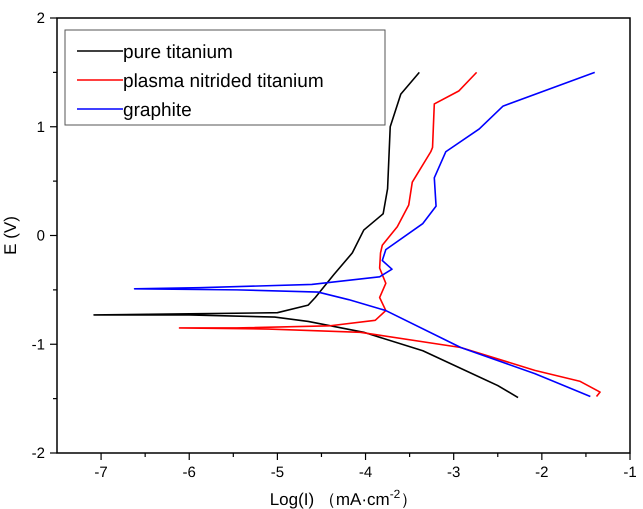  What do you see at coordinates (178, 52) in the screenshot?
I see `legend-label: pure titanium` at bounding box center [178, 52].